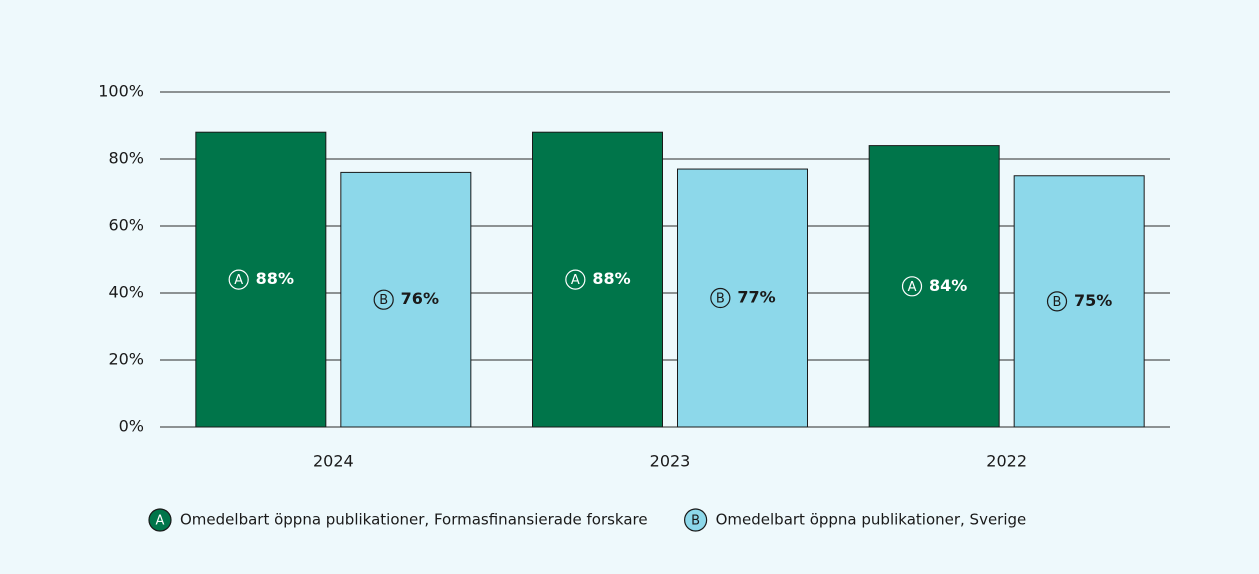  What do you see at coordinates (126, 158) in the screenshot?
I see `y-tick-label: 80%` at bounding box center [126, 158].